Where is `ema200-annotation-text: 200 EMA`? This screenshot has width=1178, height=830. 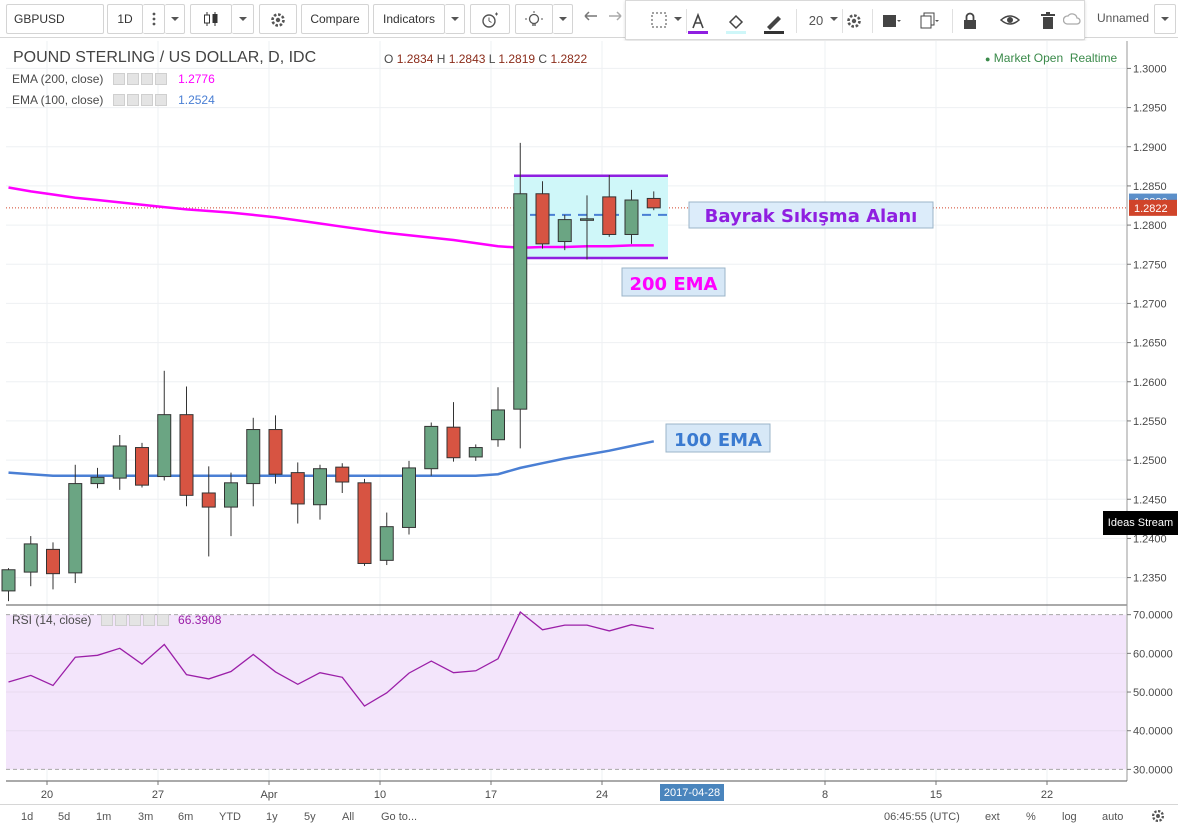
ema200-annotation-text: 200 EMA is located at coordinates (674, 284).